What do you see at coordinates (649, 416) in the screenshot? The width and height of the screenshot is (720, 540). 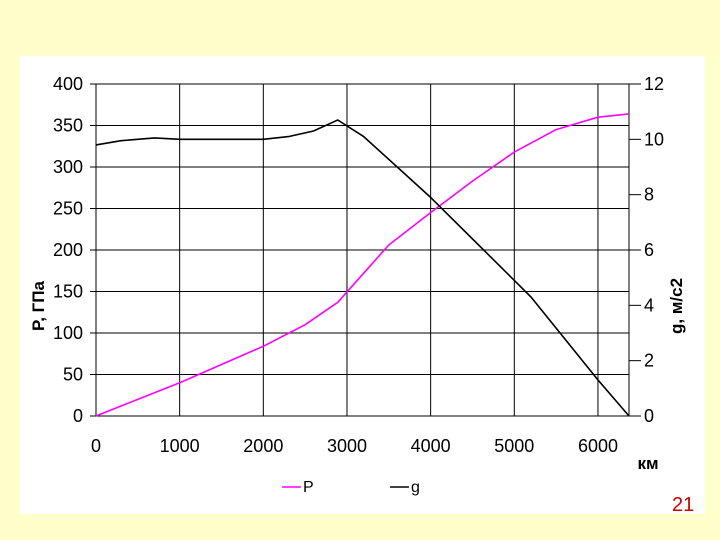 I see `y2-tick-label: 0` at bounding box center [649, 416].